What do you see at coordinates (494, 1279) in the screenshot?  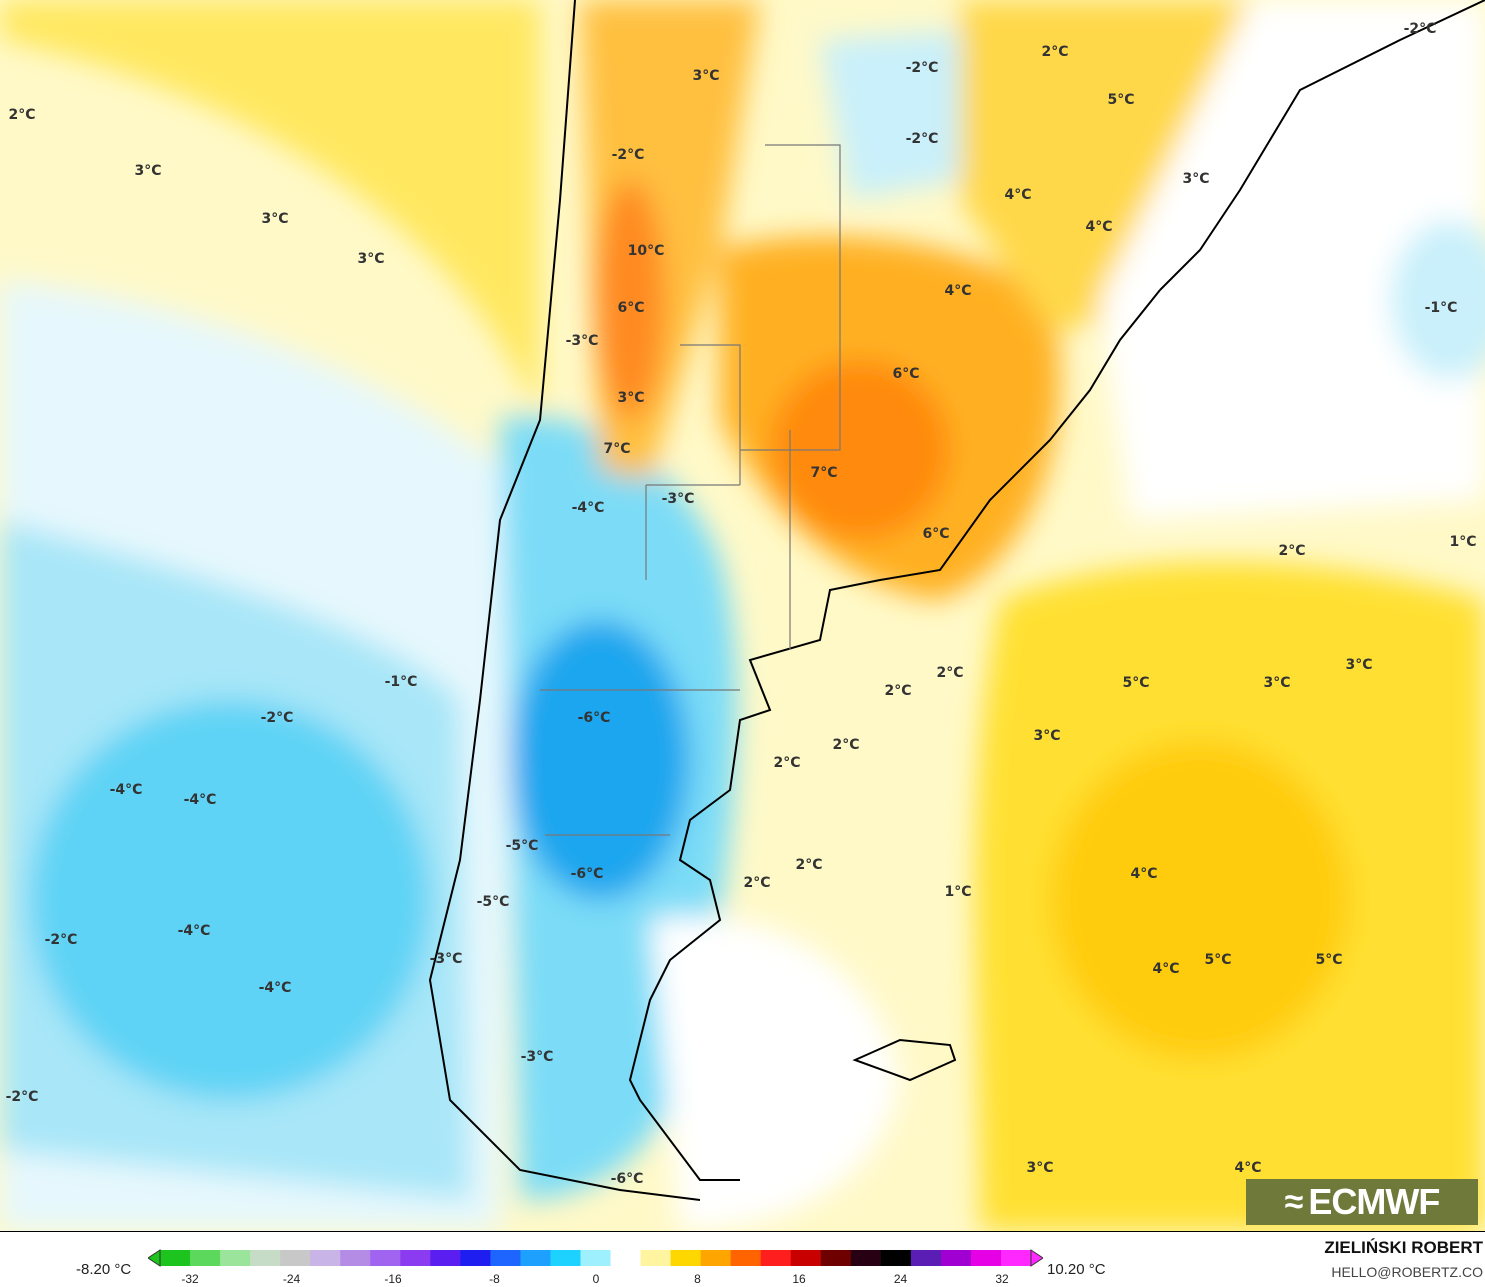 I see `colorbar-tick-label: -8` at bounding box center [494, 1279].